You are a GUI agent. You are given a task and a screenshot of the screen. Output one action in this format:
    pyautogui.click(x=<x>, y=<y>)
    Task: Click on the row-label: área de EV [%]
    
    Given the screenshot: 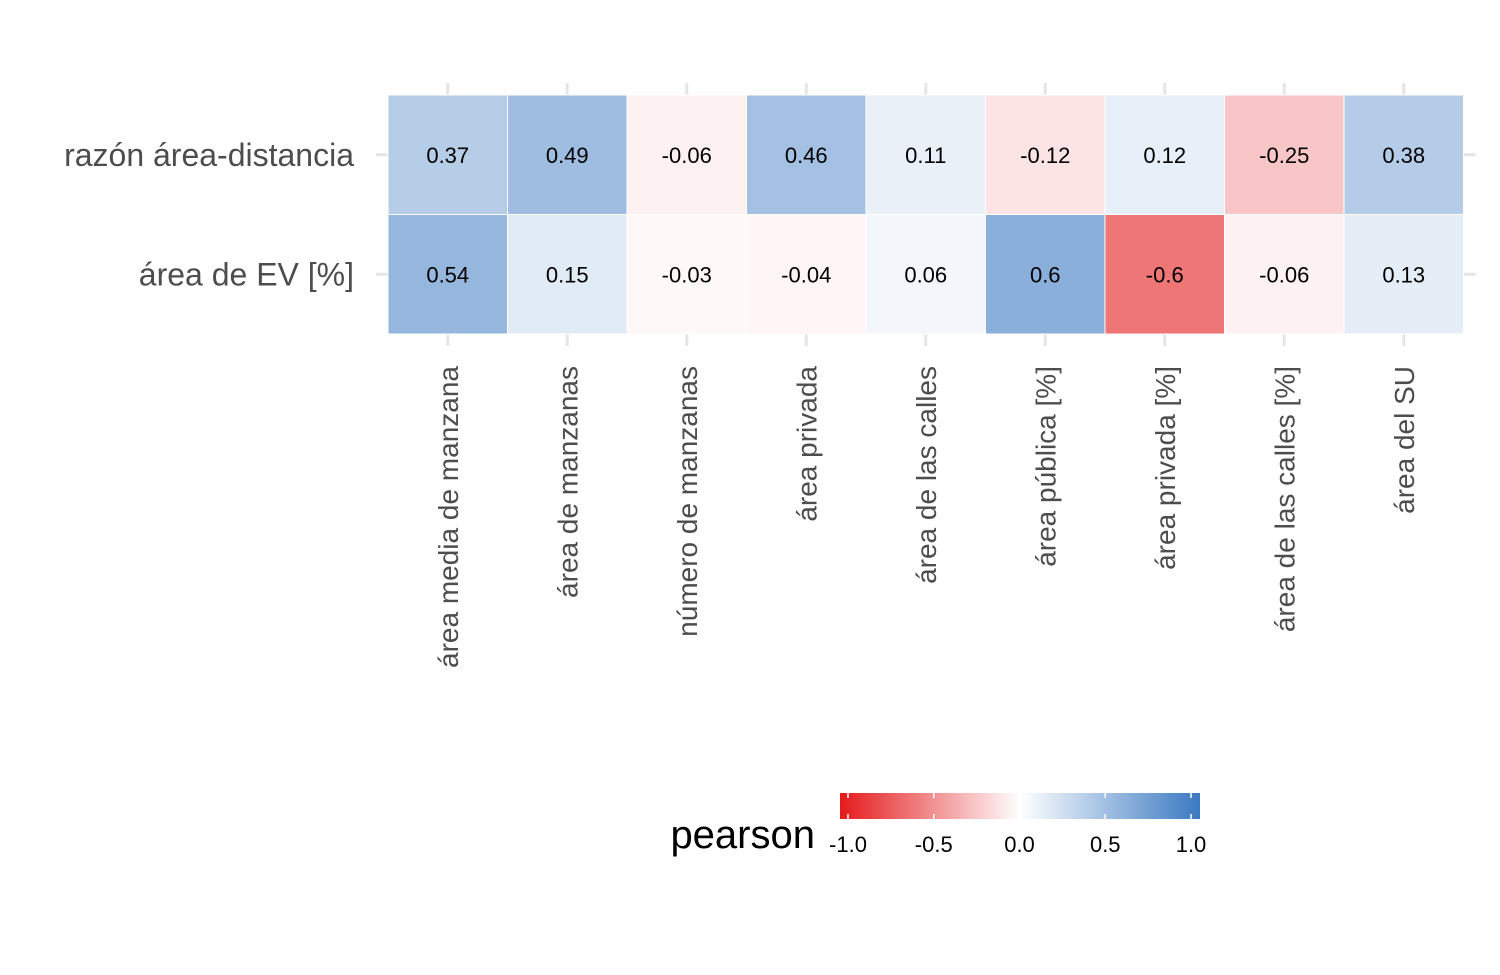 What is the action you would take?
    pyautogui.click(x=246, y=274)
    